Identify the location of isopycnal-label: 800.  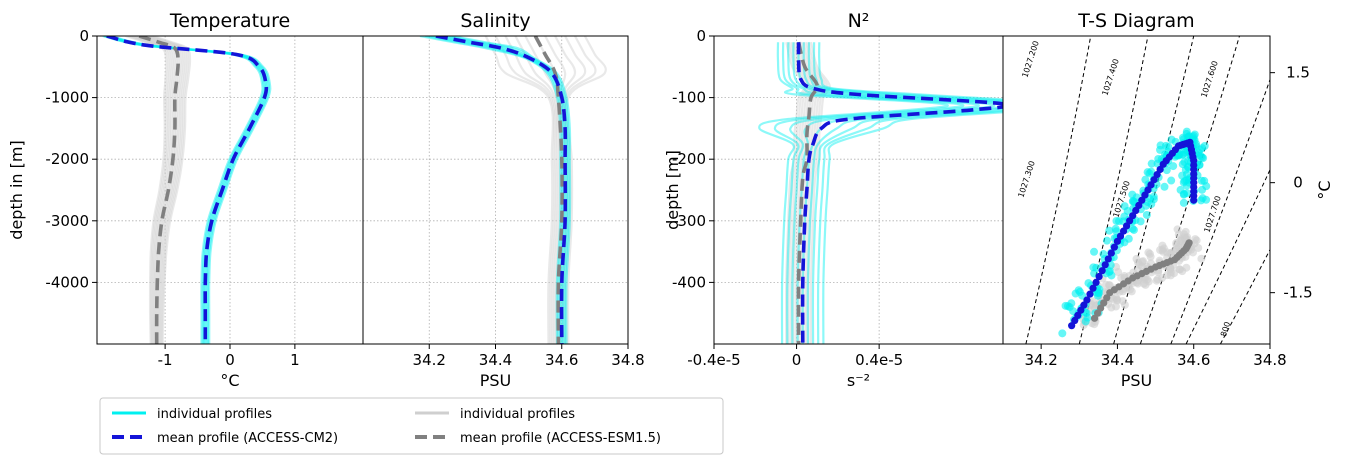
(1225, 329).